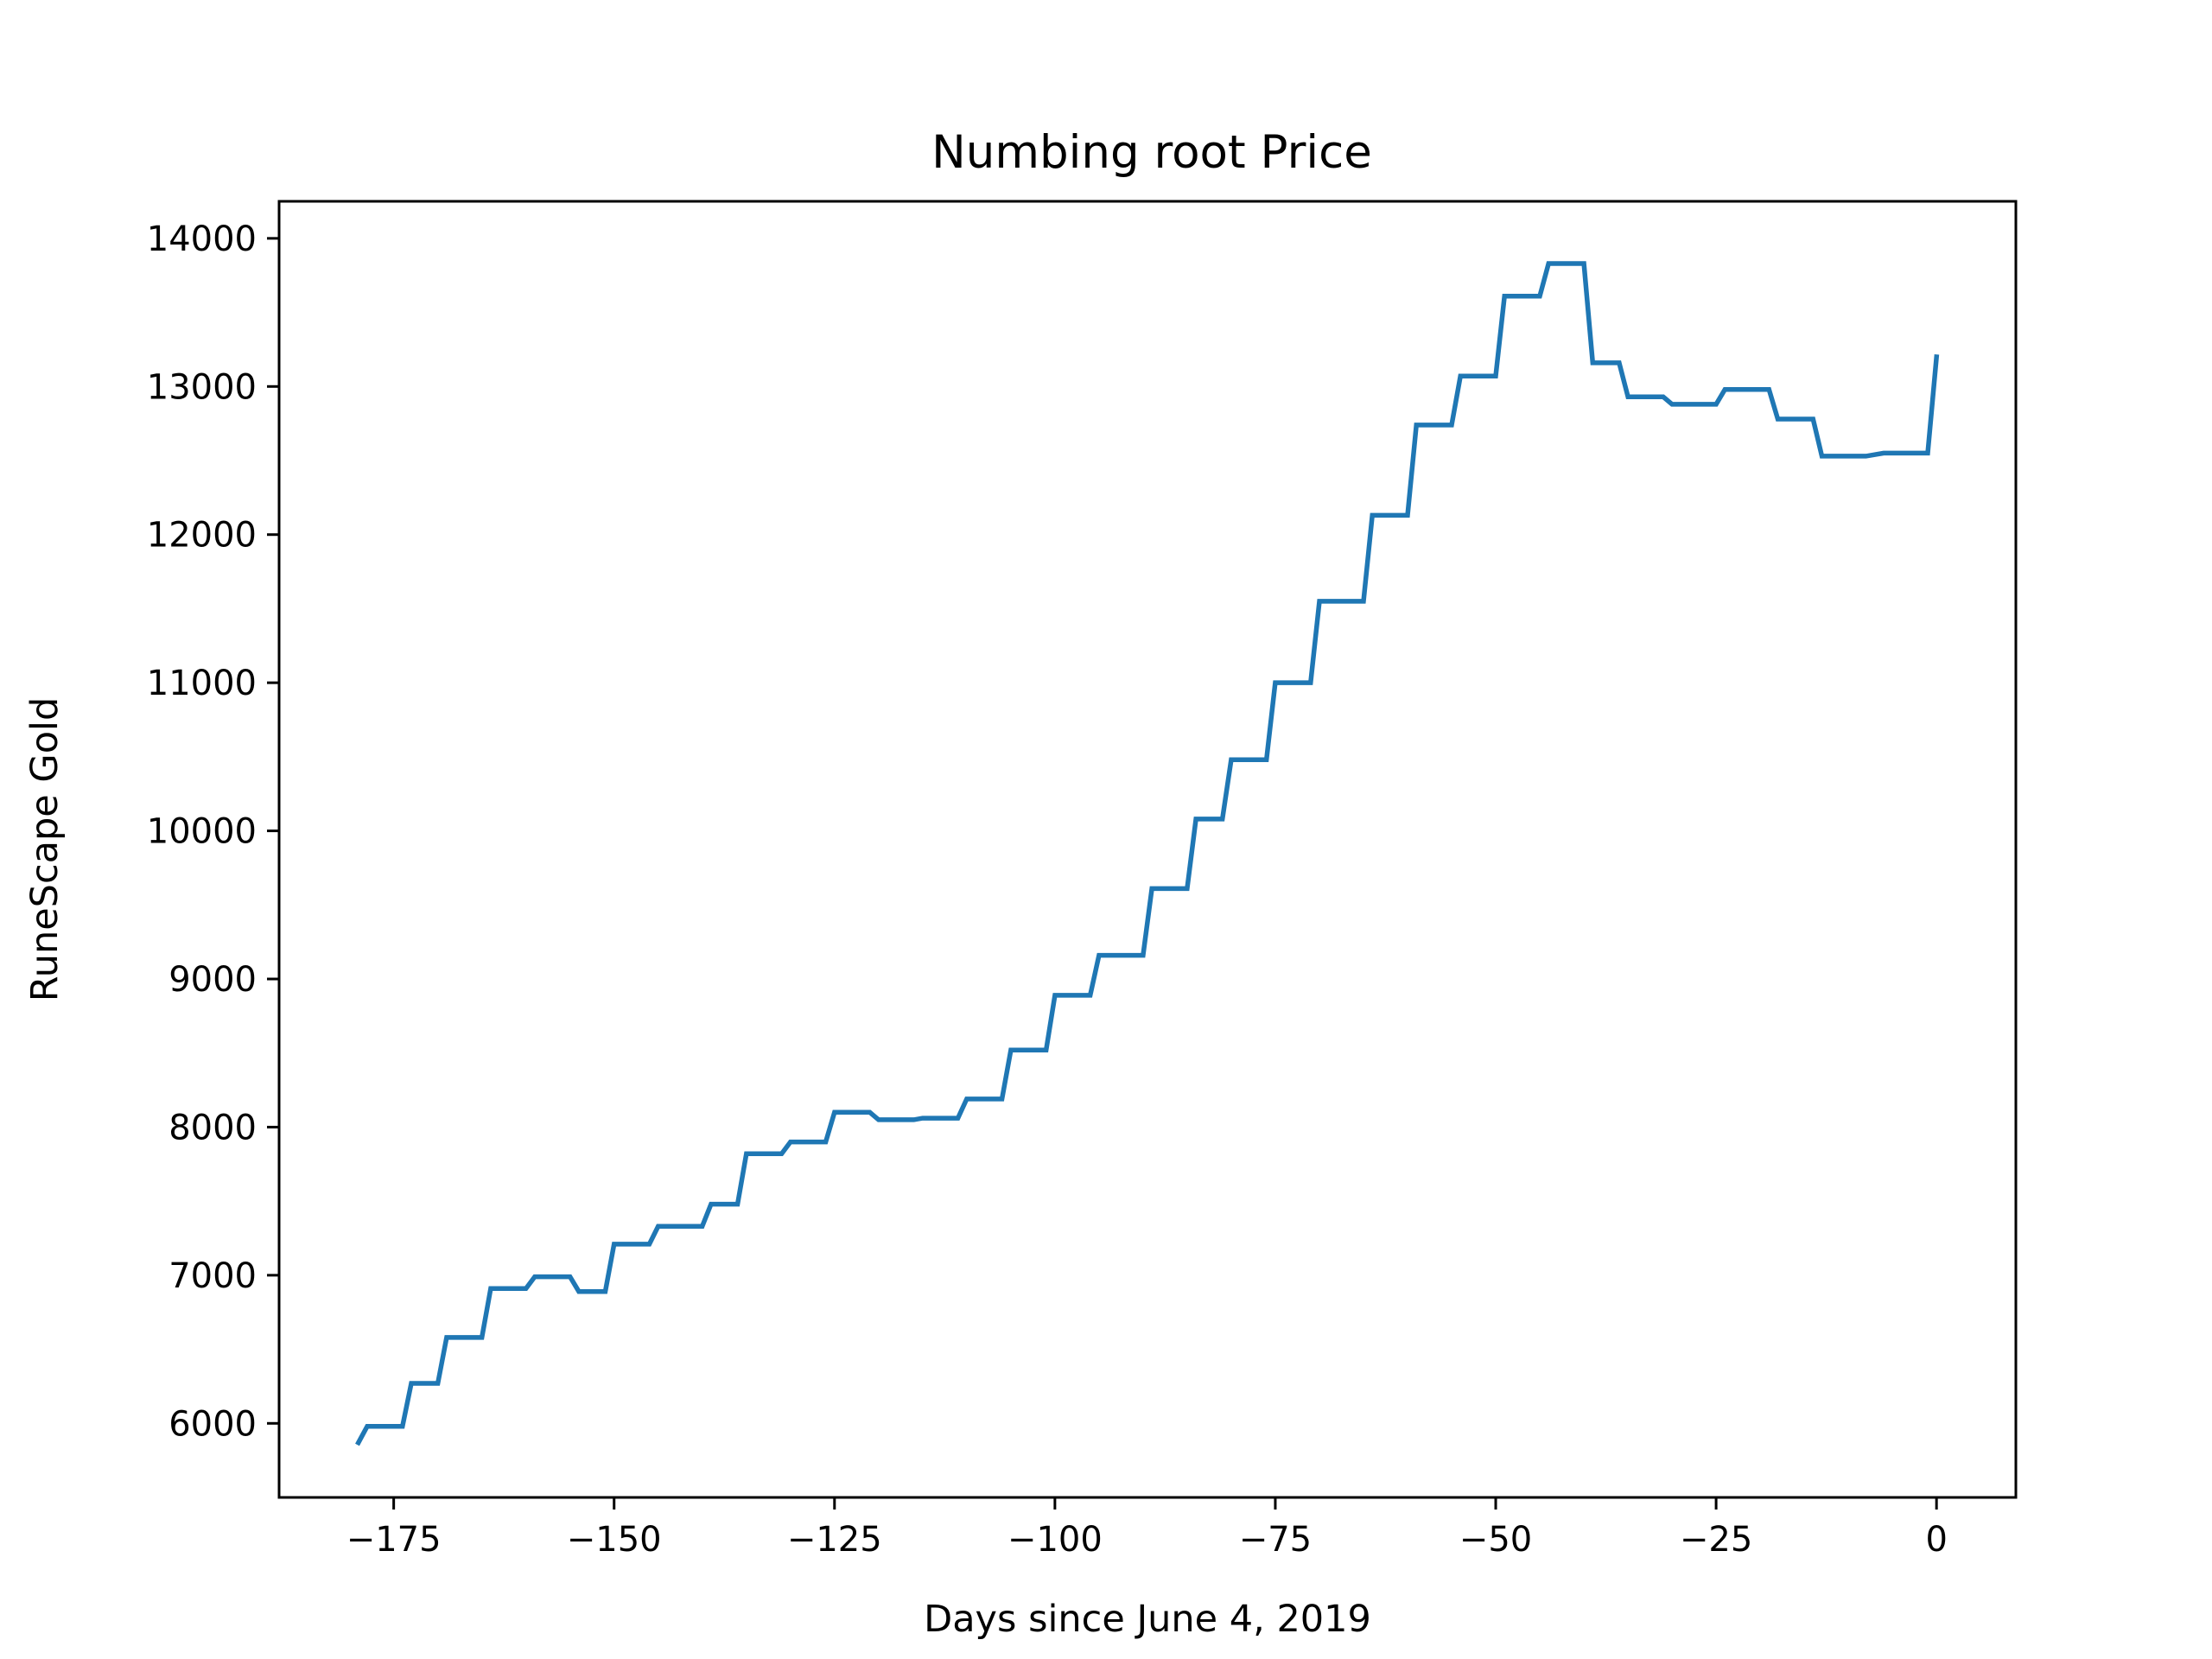  I want to click on x-tick-label: −75, so click(1275, 1540).